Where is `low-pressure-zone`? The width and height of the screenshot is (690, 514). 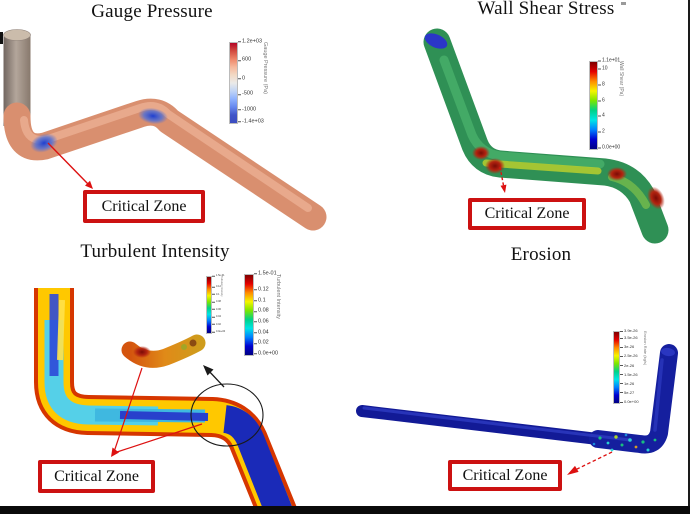 low-pressure-zone is located at coordinates (153, 116).